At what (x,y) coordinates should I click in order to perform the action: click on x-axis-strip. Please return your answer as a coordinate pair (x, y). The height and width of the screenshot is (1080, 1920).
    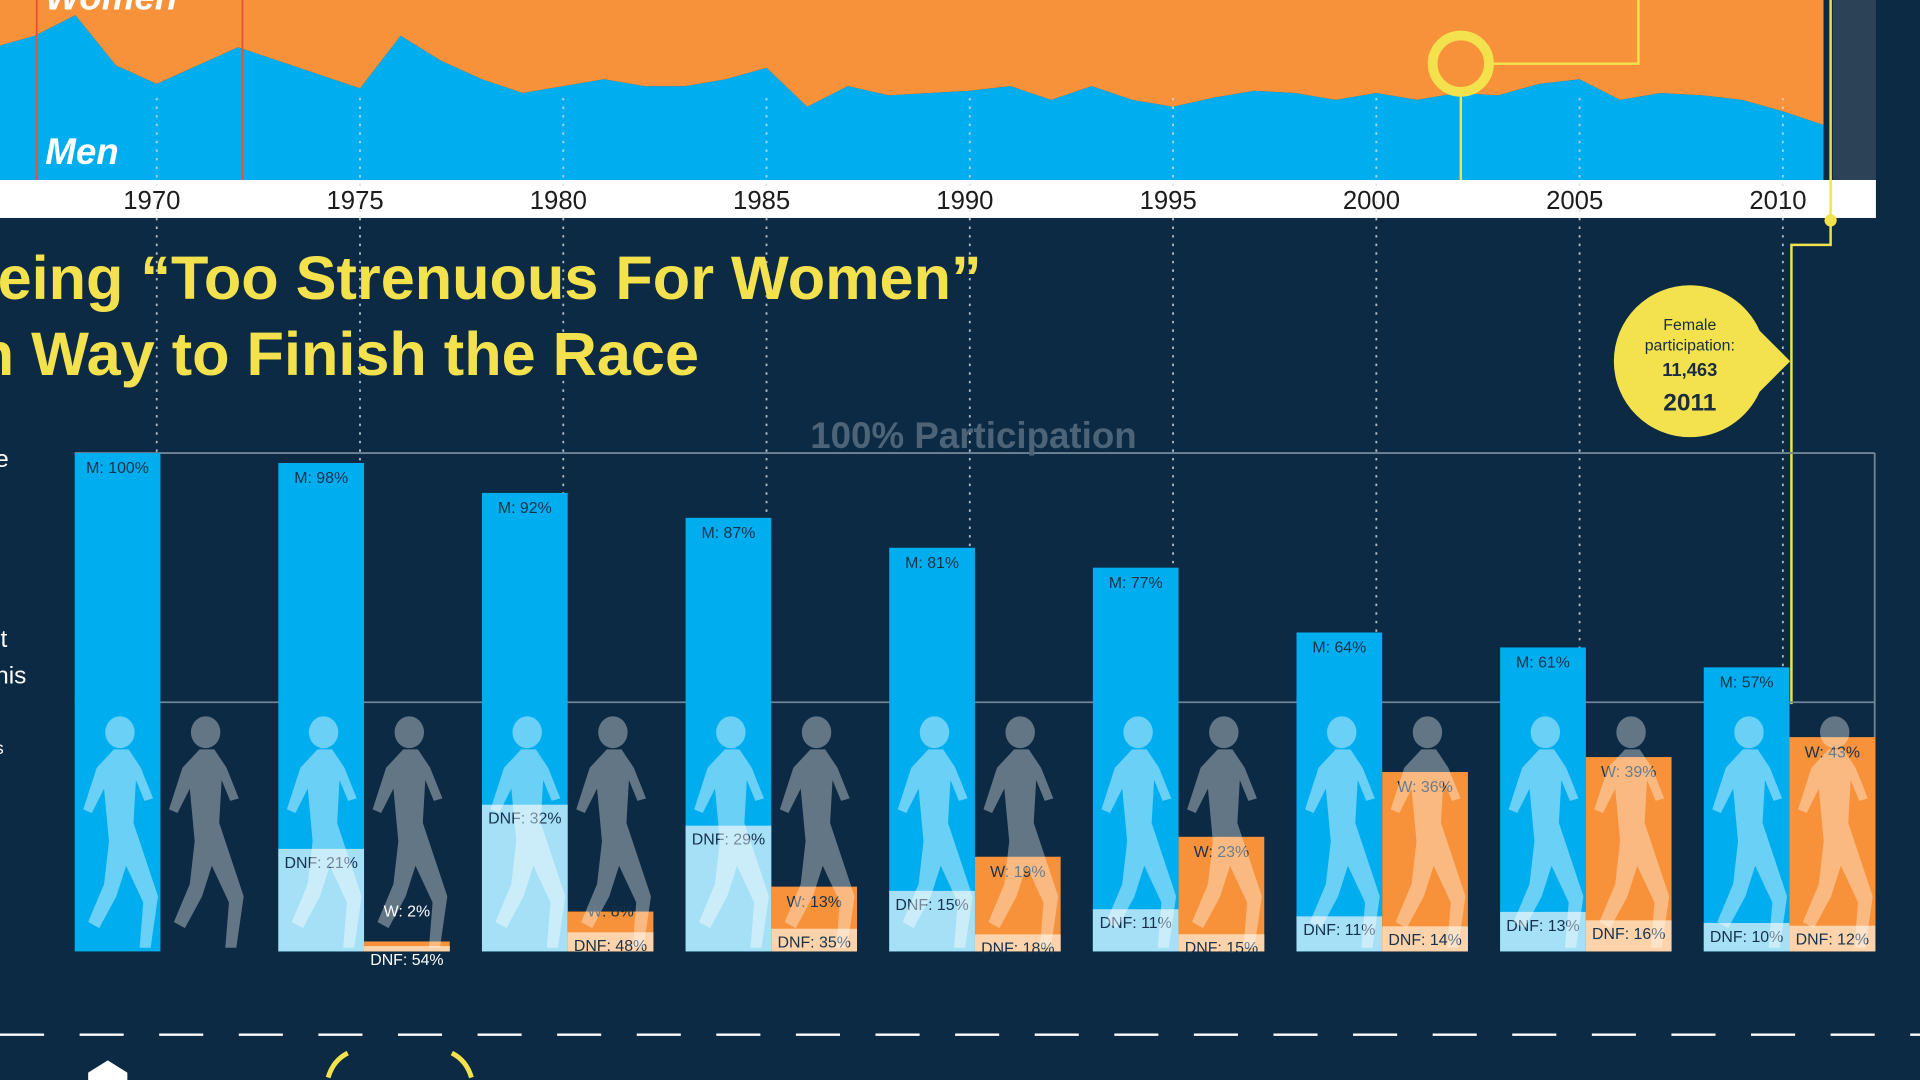
    Looking at the image, I should click on (938, 199).